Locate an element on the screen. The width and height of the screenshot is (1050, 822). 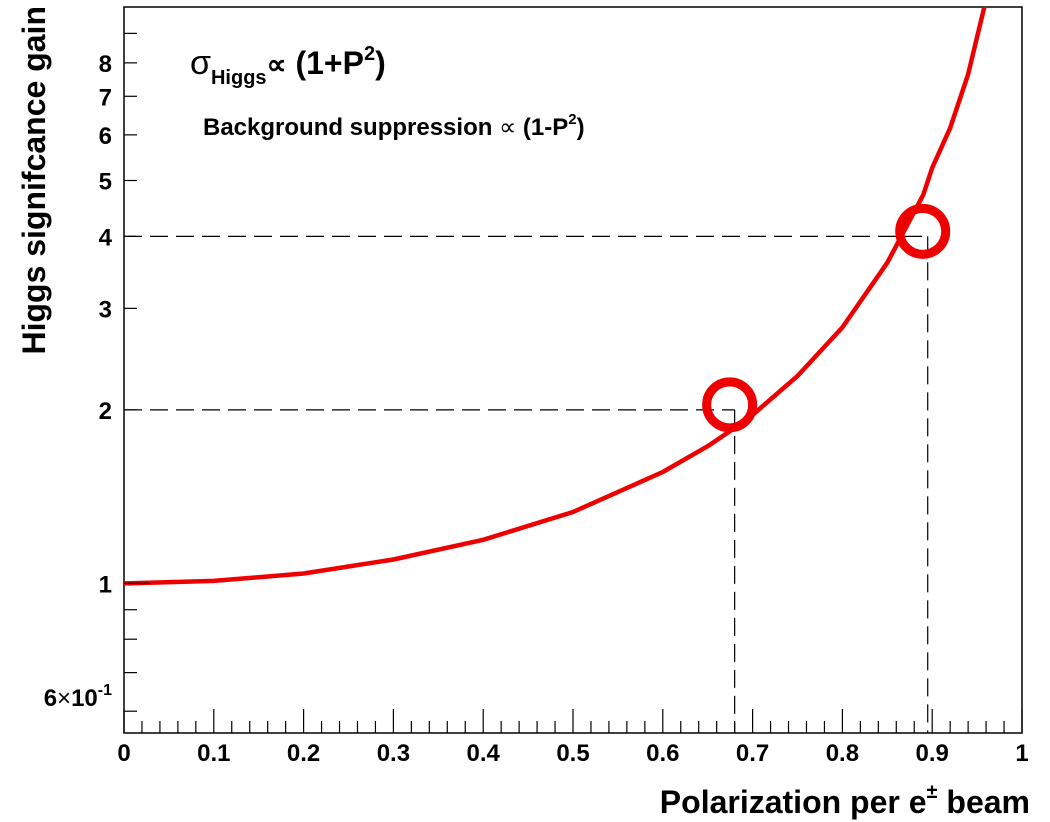
x-axis-title-superscript: ± is located at coordinates (932, 792).